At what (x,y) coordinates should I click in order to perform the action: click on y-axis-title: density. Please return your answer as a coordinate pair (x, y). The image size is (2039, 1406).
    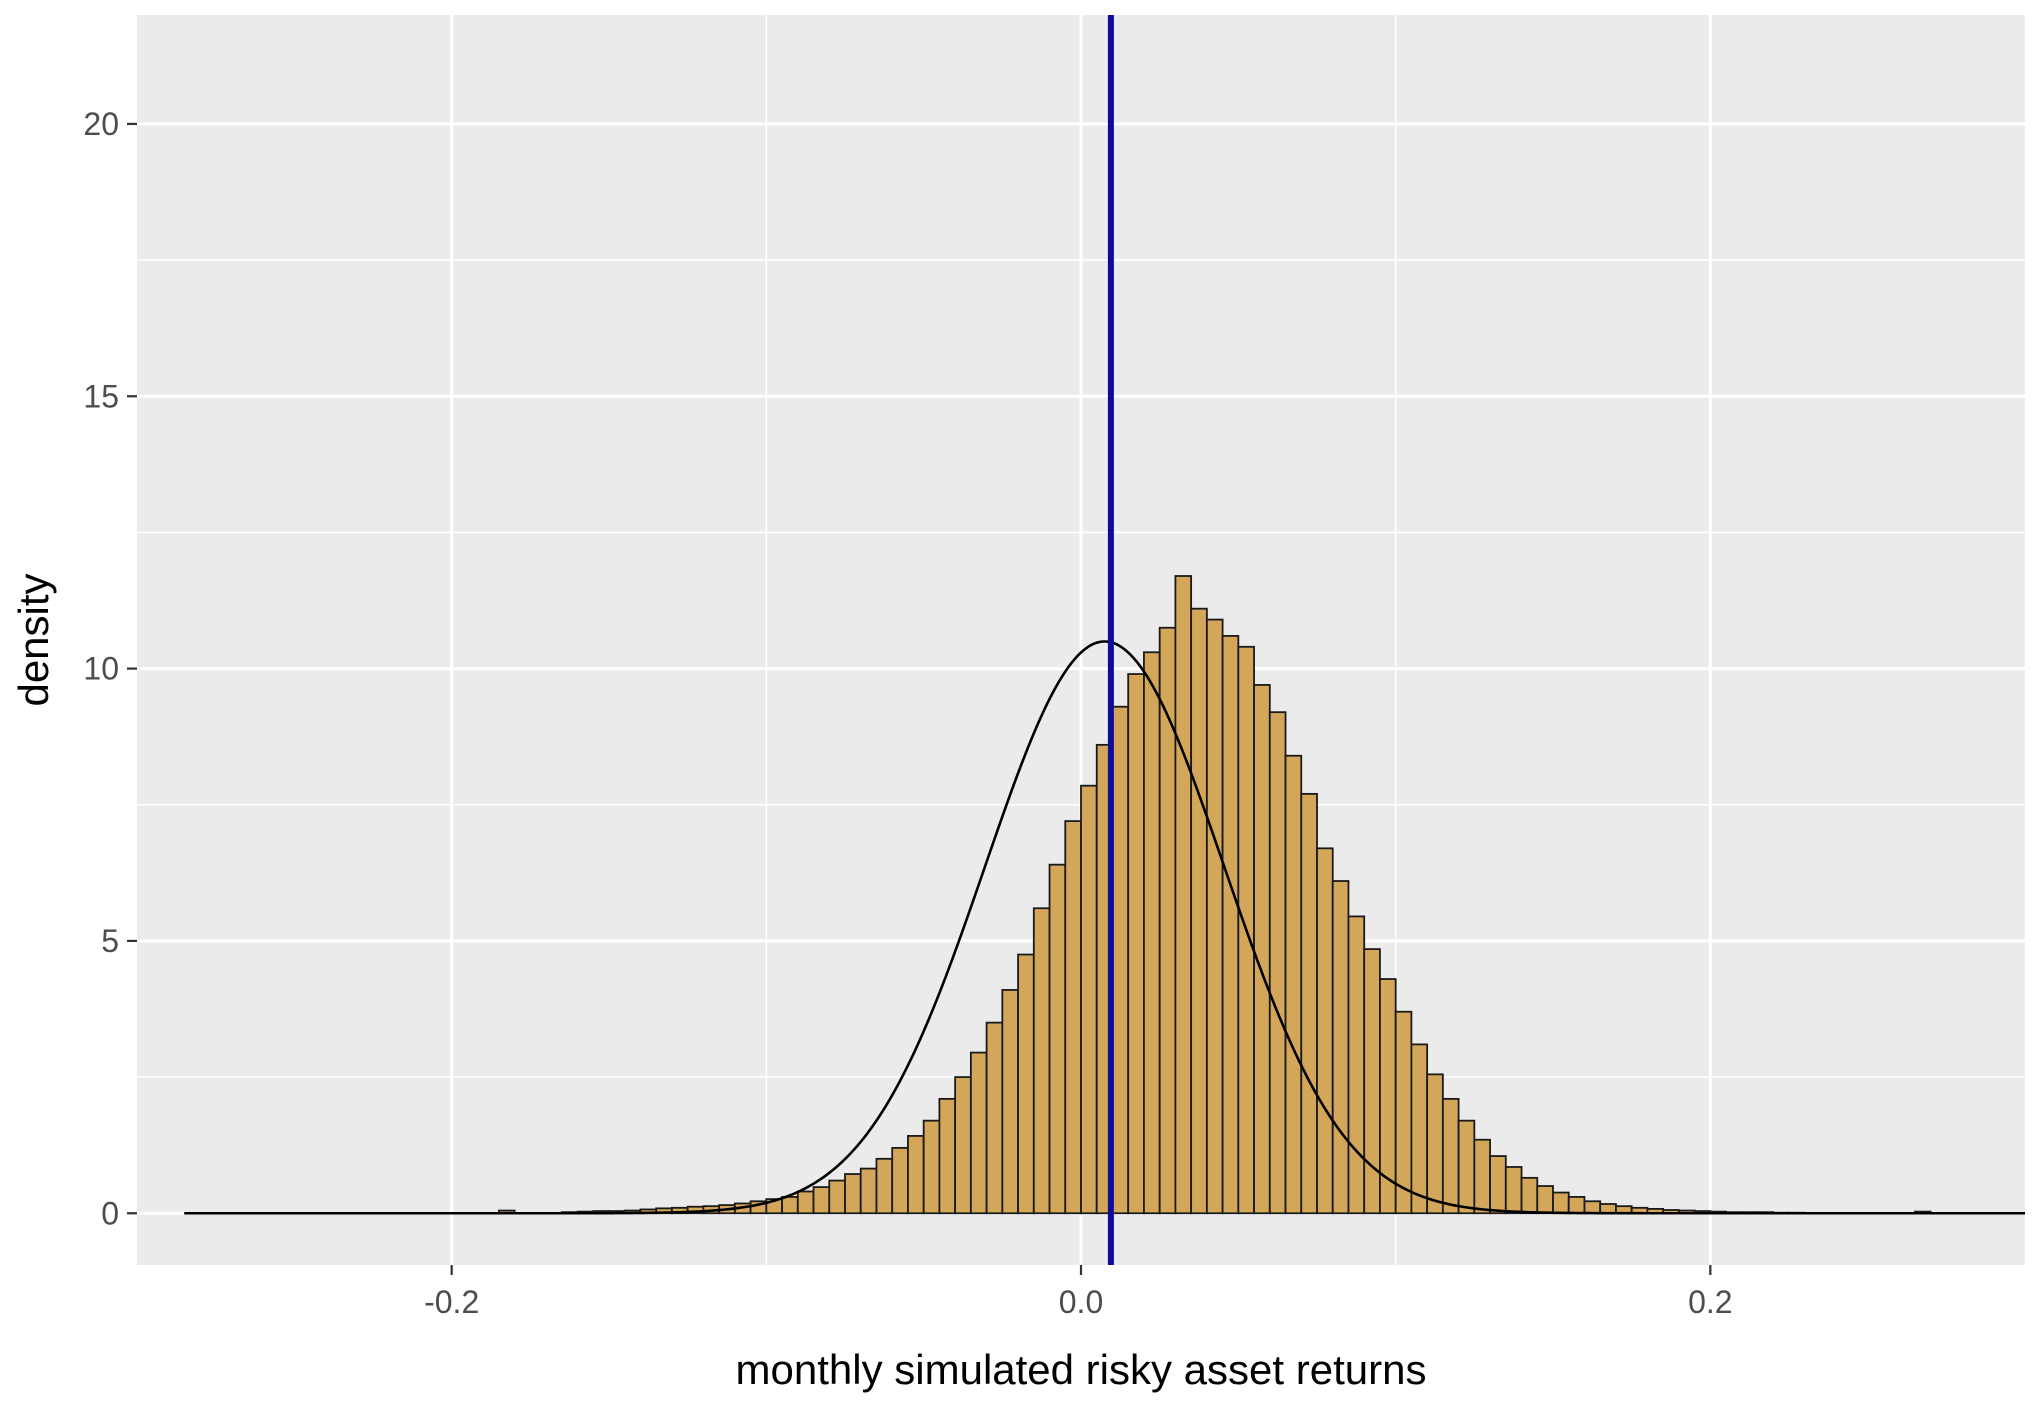
    Looking at the image, I should click on (33, 639).